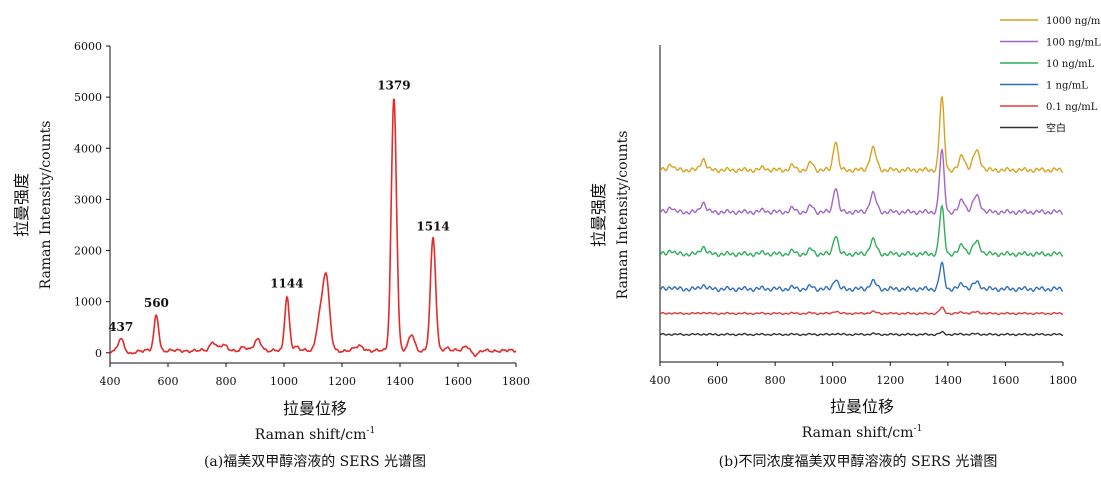  What do you see at coordinates (110, 381) in the screenshot?
I see `a-x-tick-label: 400` at bounding box center [110, 381].